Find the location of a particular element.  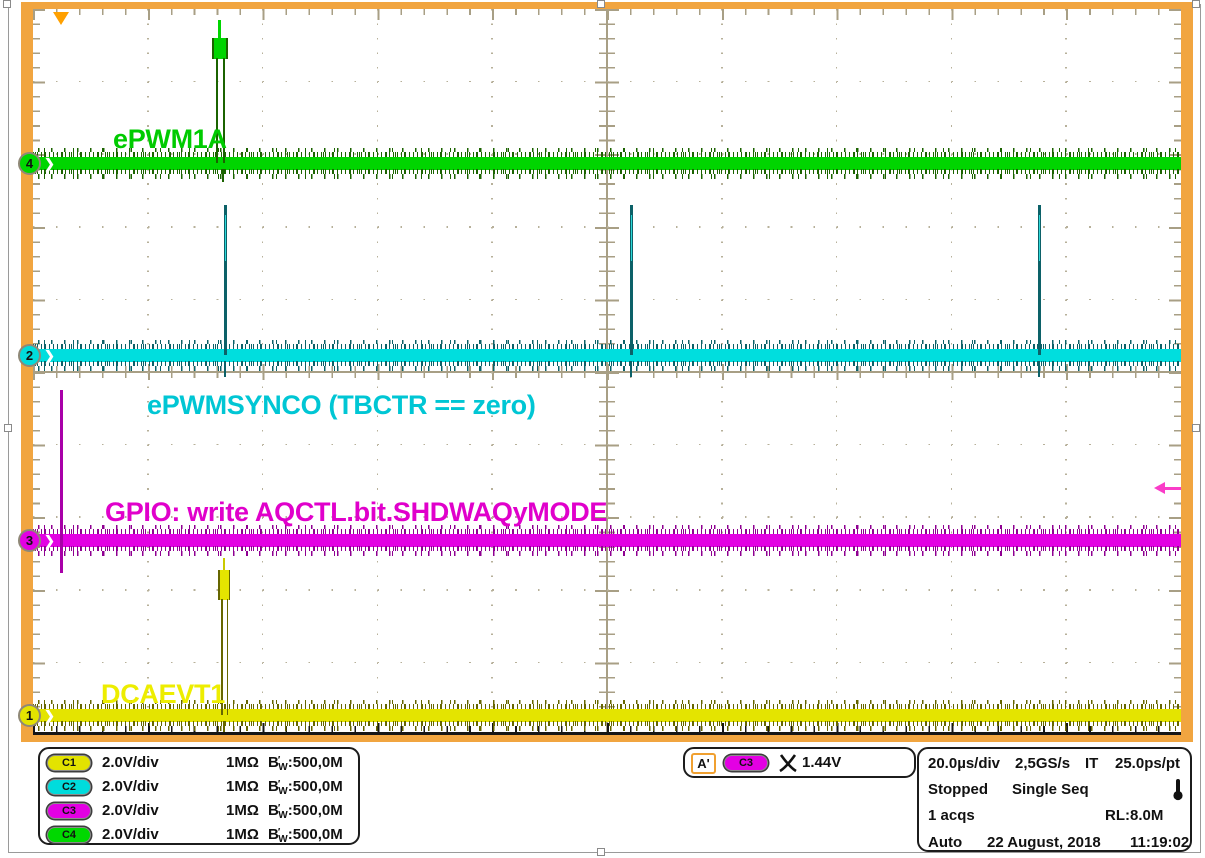

channel-readout-row: C4 2.0V/div 1MΩ B′W:500,0M is located at coordinates (199, 836).